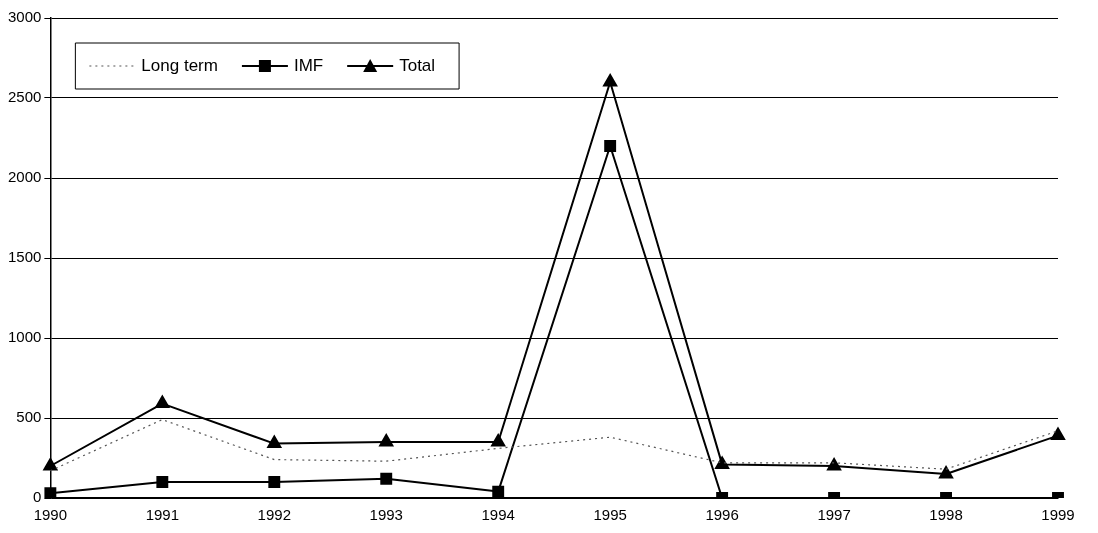  What do you see at coordinates (24, 97) in the screenshot?
I see `y-tick-label: 2500` at bounding box center [24, 97].